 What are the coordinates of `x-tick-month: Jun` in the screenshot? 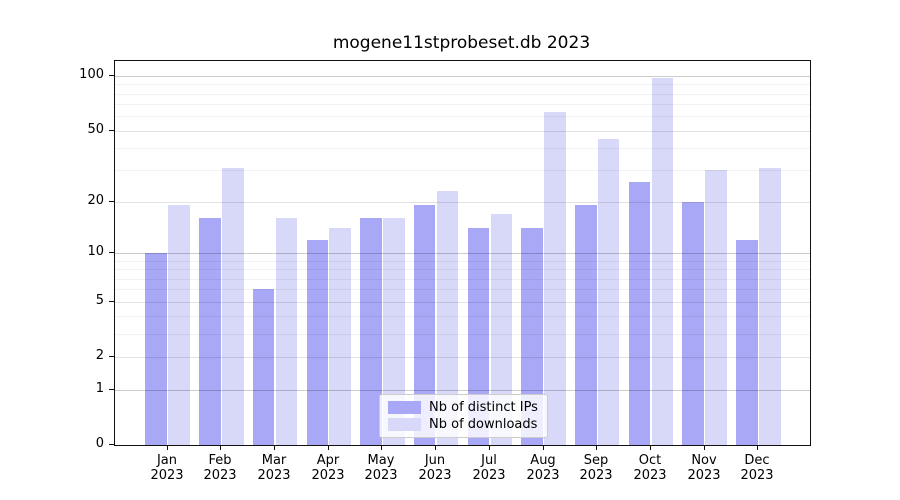 It's located at (435, 460).